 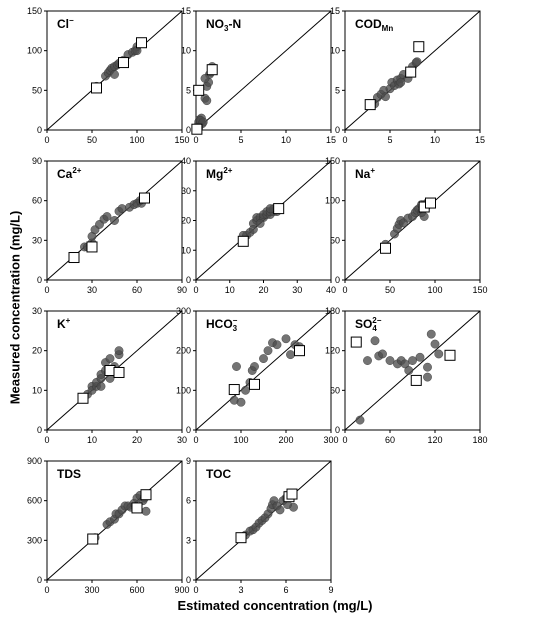 What do you see at coordinates (181, 590) in the screenshot?
I see `x-tick-label: 900` at bounding box center [181, 590].